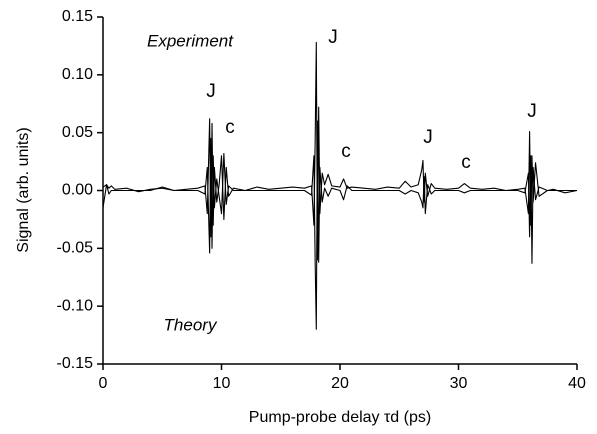 The image size is (597, 434). I want to click on annotation: Theory, so click(191, 324).